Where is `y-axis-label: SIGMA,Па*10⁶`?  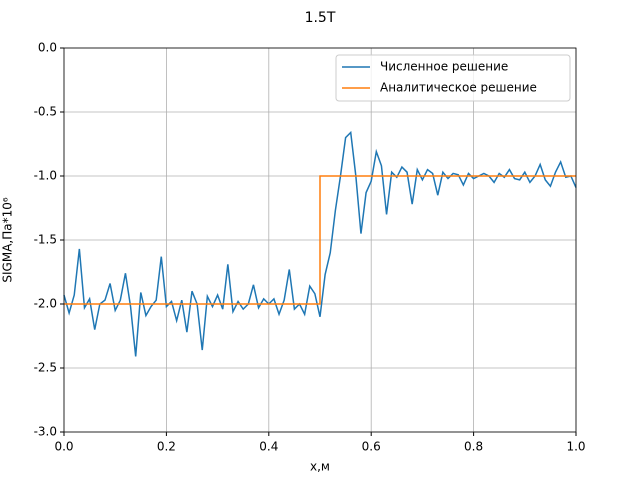 y-axis-label: SIGMA,Па*10⁶ is located at coordinates (8, 239).